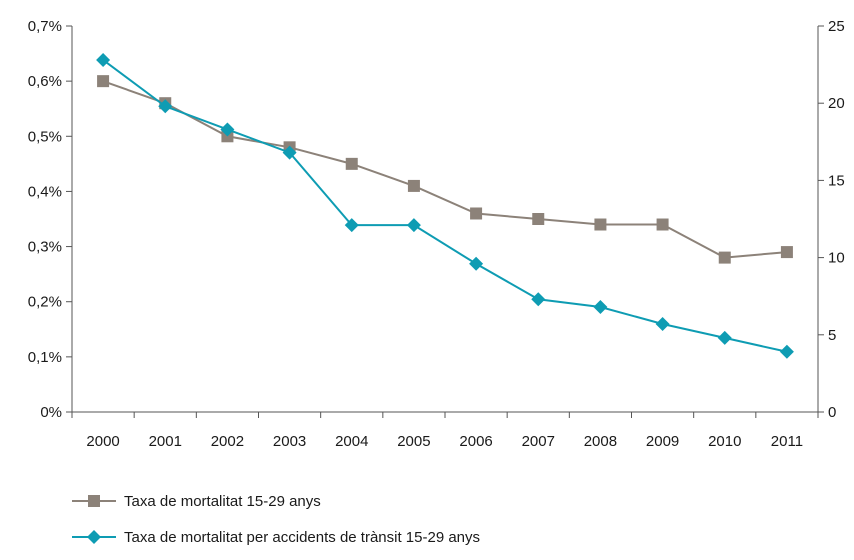 The width and height of the screenshot is (854, 560). I want to click on x-tick-label: 2011, so click(787, 441).